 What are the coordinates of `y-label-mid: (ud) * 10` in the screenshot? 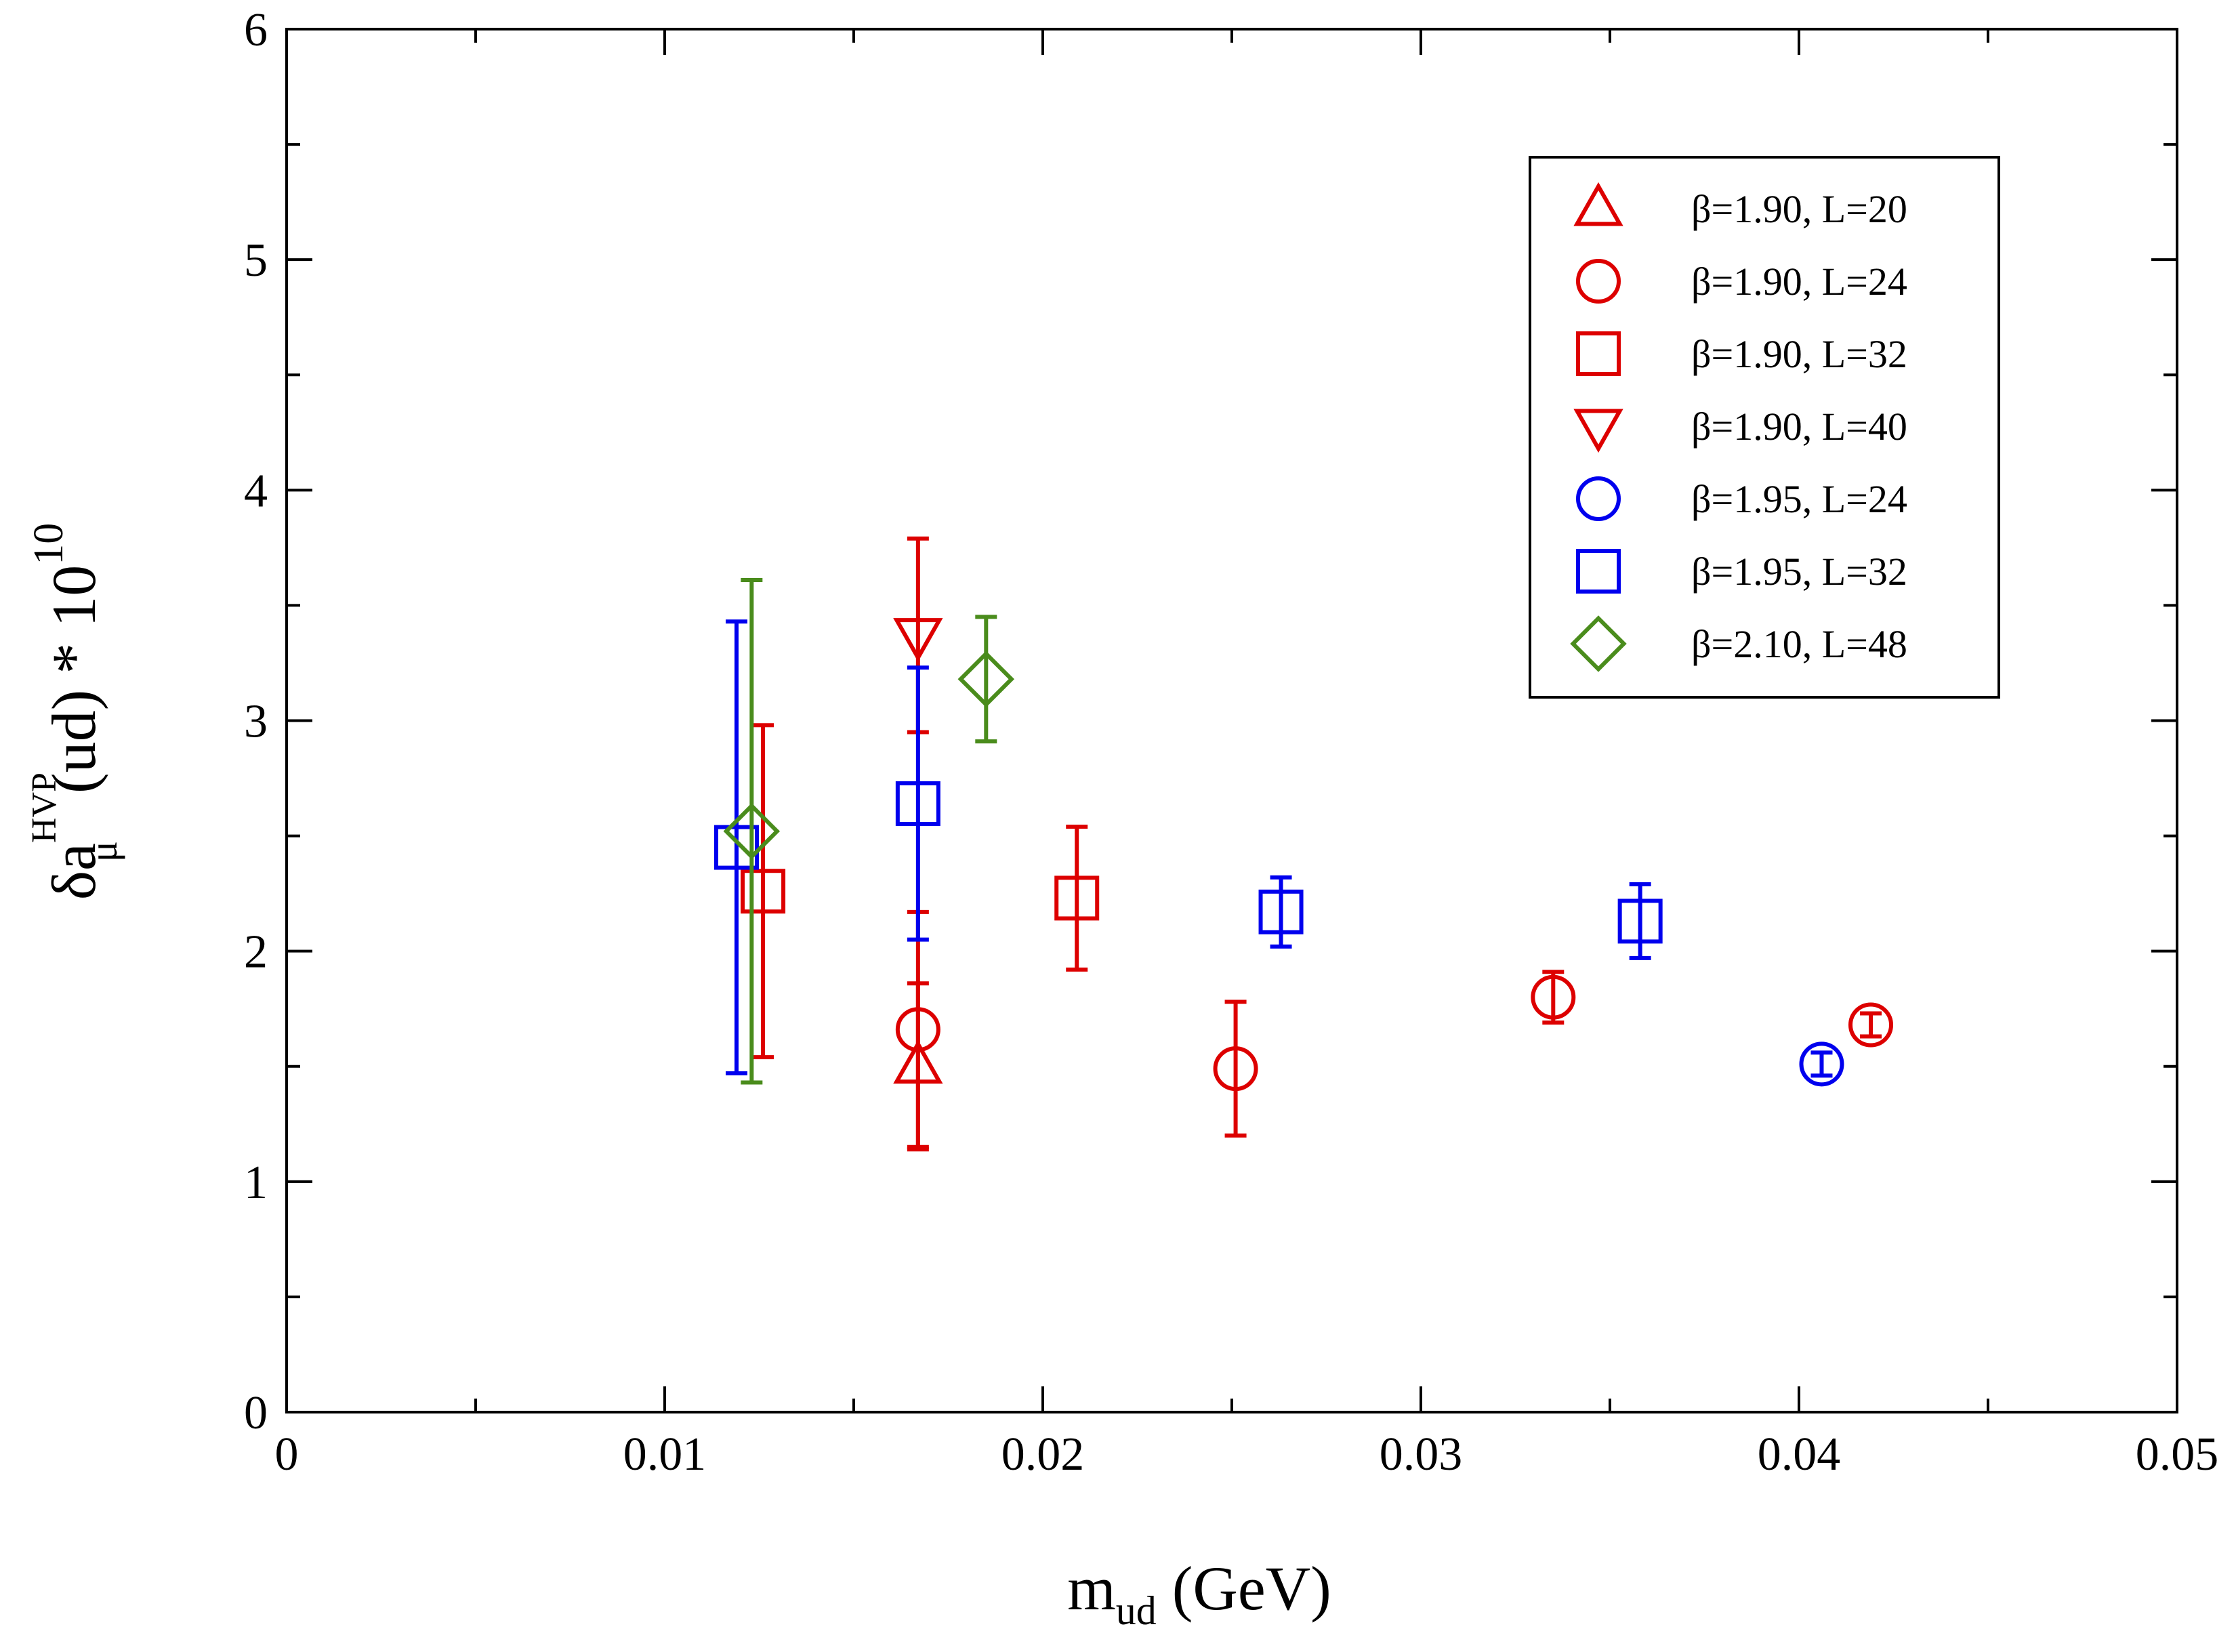 It's located at (73, 679).